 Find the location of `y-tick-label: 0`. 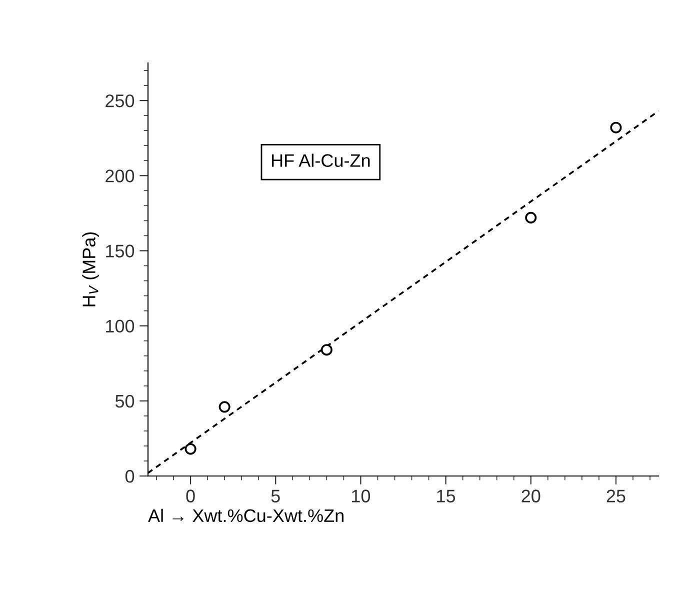

y-tick-label: 0 is located at coordinates (129, 476).